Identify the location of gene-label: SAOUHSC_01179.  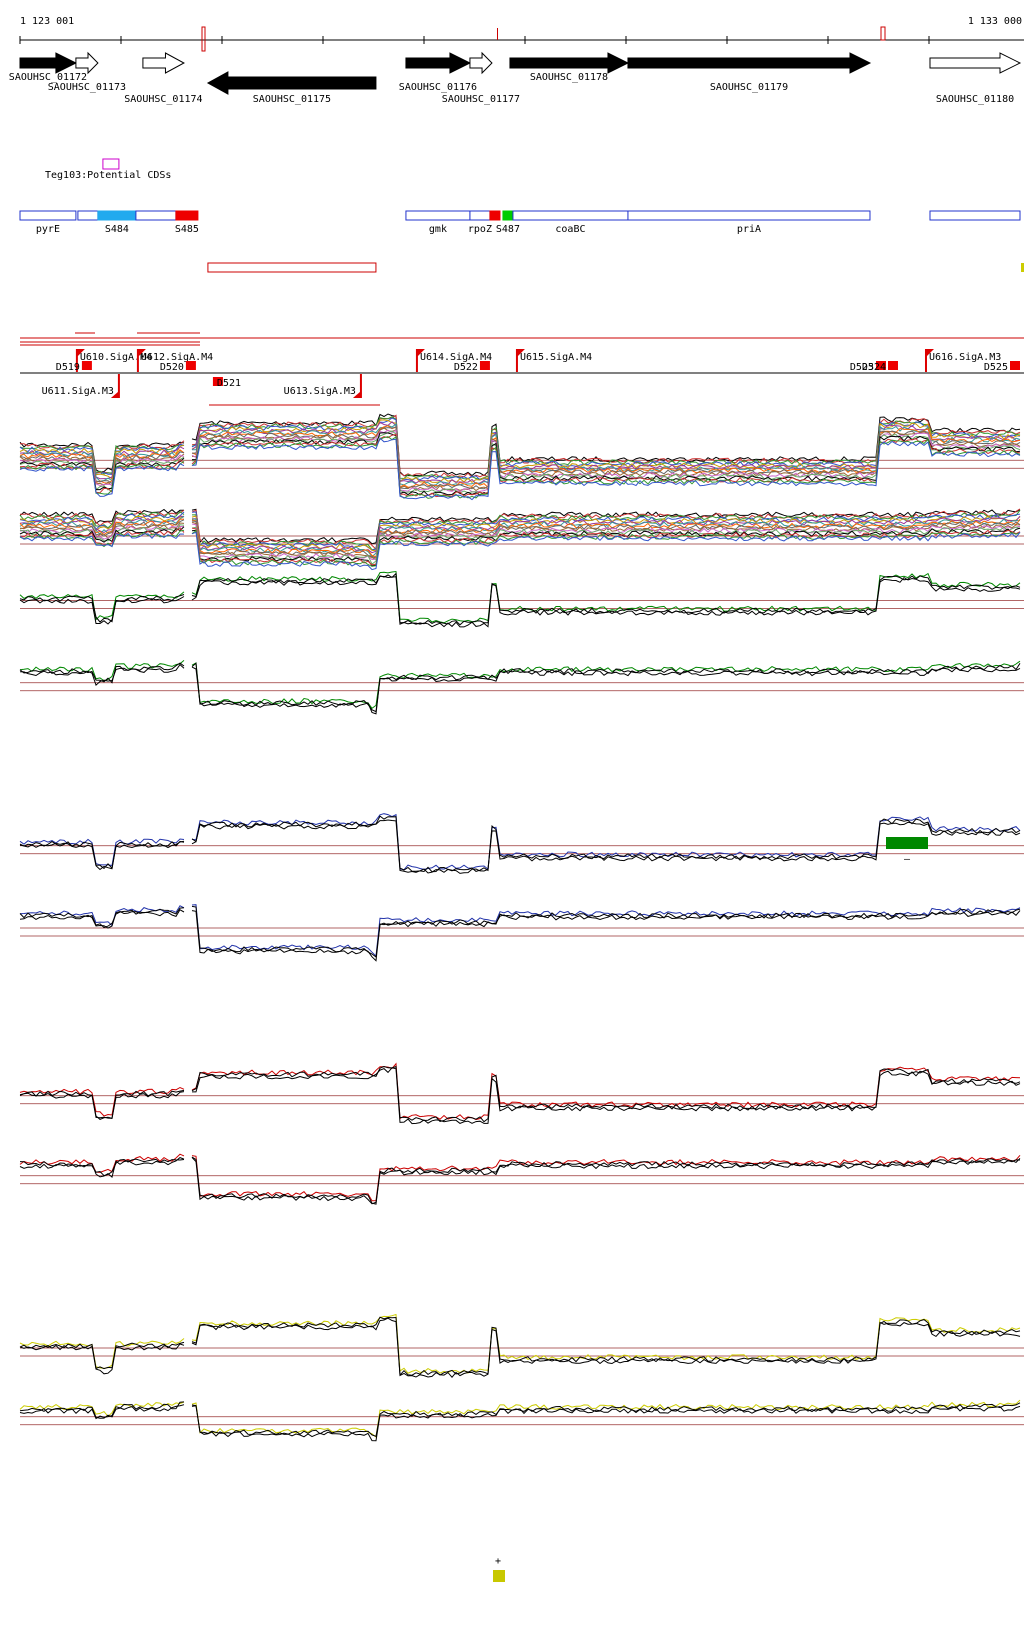
(749, 87).